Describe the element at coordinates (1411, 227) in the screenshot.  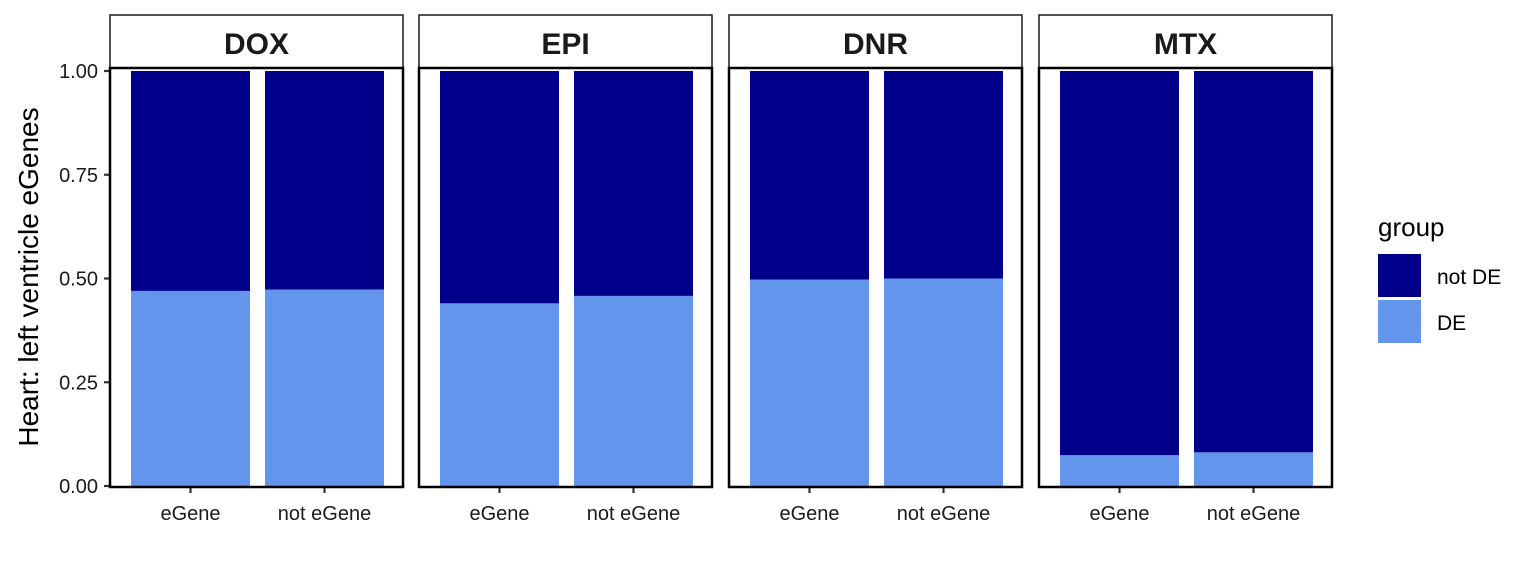
I see `legend-title: group` at that location.